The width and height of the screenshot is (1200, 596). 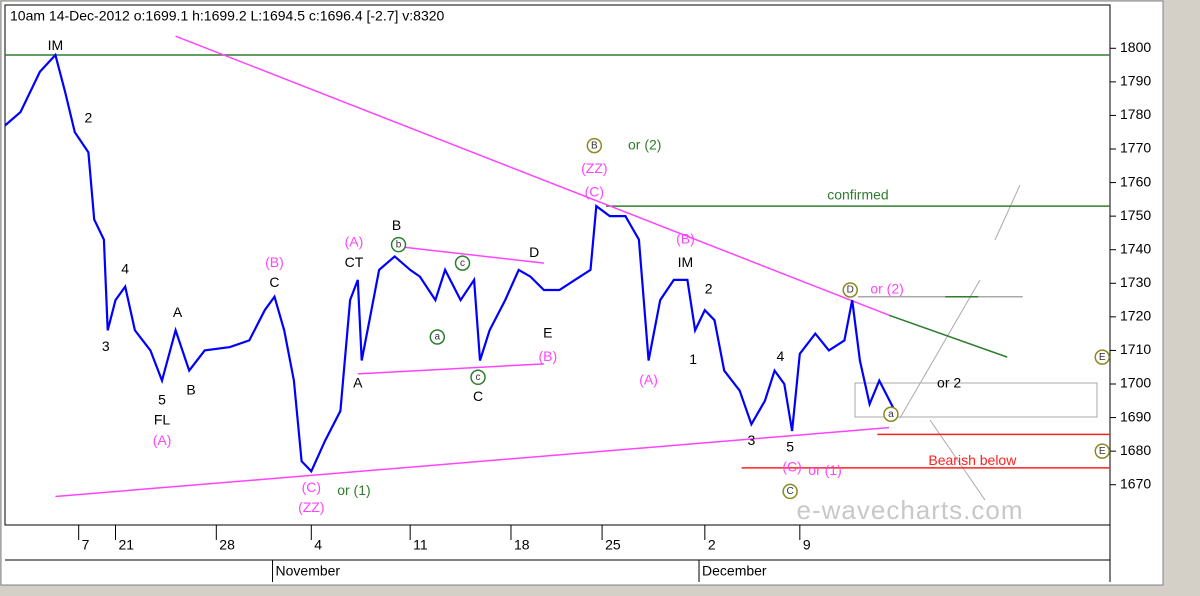 I want to click on y-tick-label: 1750, so click(x=1135, y=215).